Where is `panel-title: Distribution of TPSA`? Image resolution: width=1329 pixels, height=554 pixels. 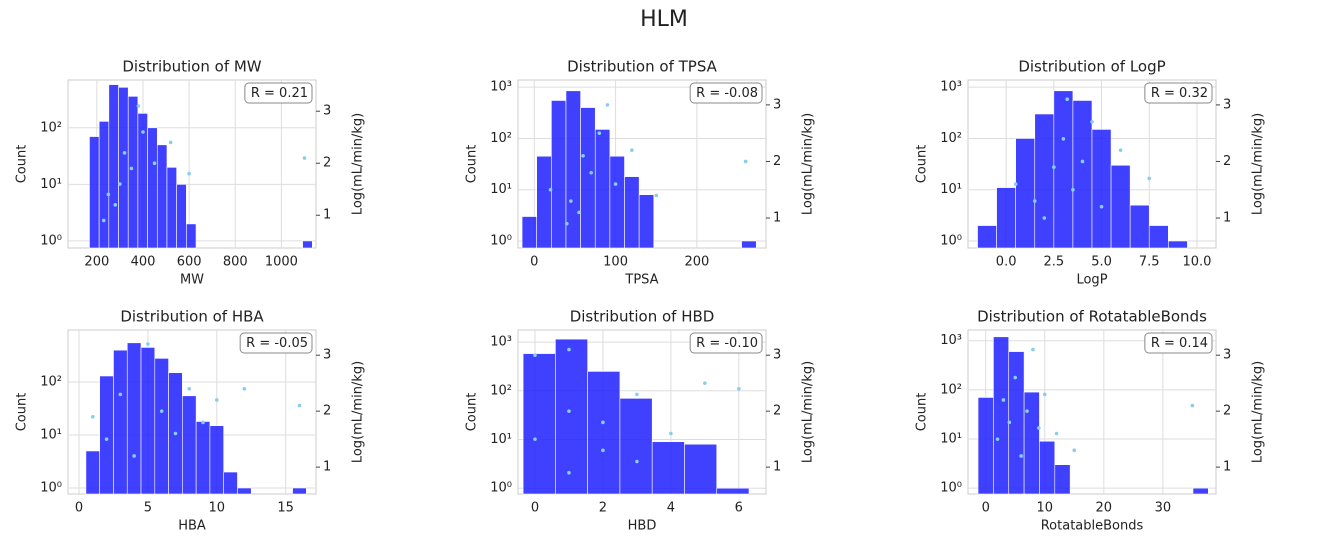 panel-title: Distribution of TPSA is located at coordinates (642, 67).